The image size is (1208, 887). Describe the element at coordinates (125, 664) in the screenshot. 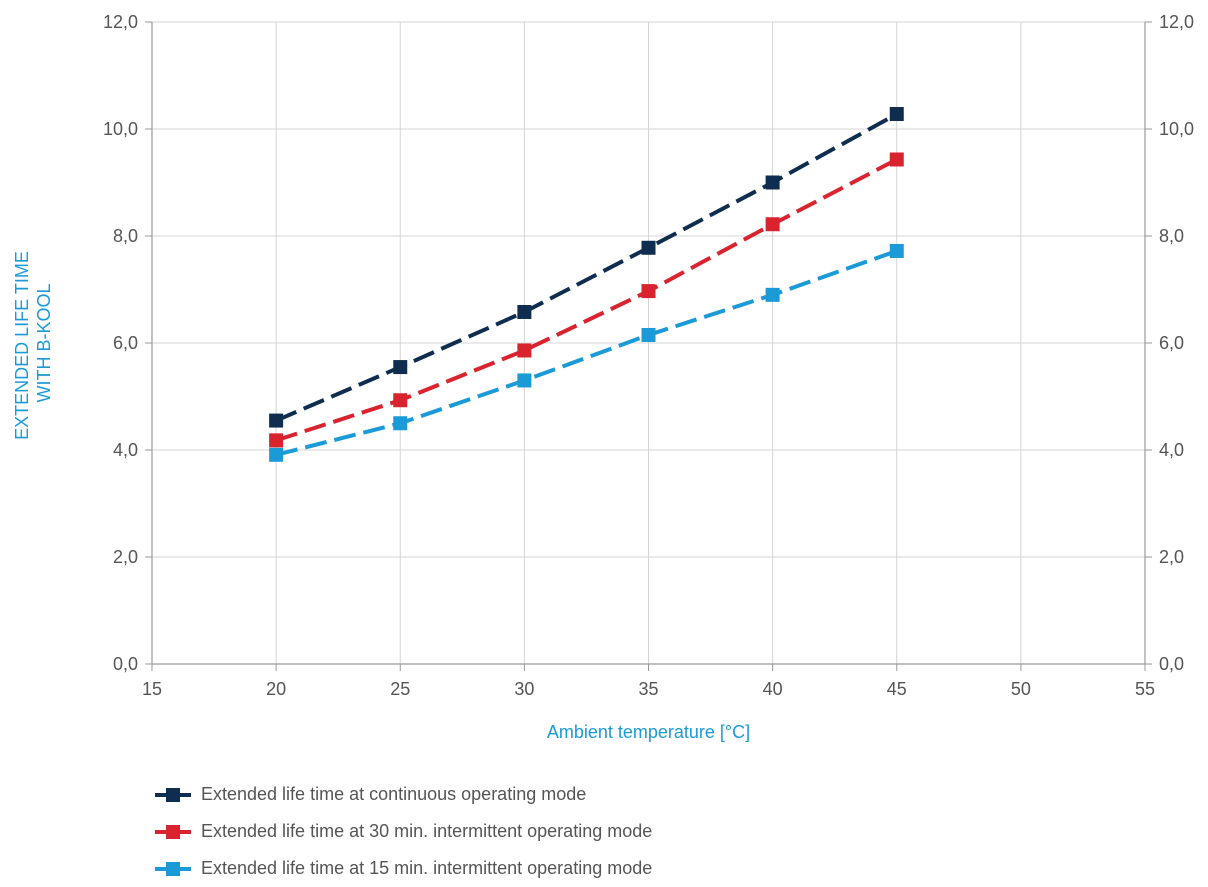

I see `y-tick-label: 0,0` at that location.